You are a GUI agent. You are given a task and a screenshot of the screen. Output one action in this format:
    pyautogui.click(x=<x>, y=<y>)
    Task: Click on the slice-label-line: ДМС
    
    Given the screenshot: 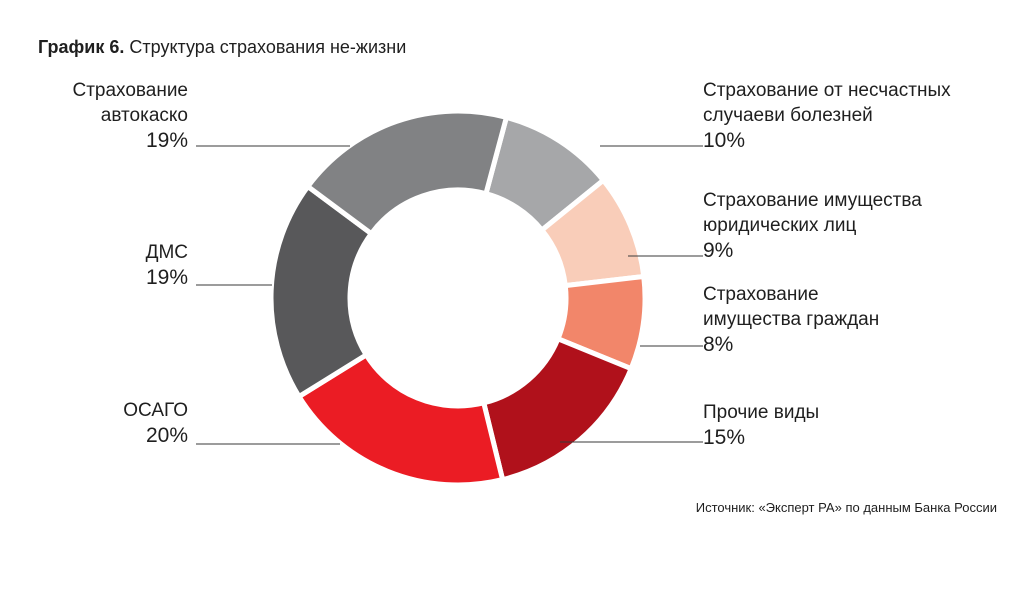 What is the action you would take?
    pyautogui.click(x=166, y=252)
    